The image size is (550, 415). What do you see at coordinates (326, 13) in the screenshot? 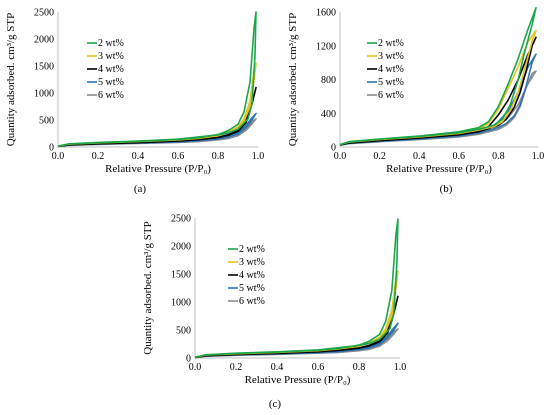
I see `y-tick-label: 1600` at bounding box center [326, 13].